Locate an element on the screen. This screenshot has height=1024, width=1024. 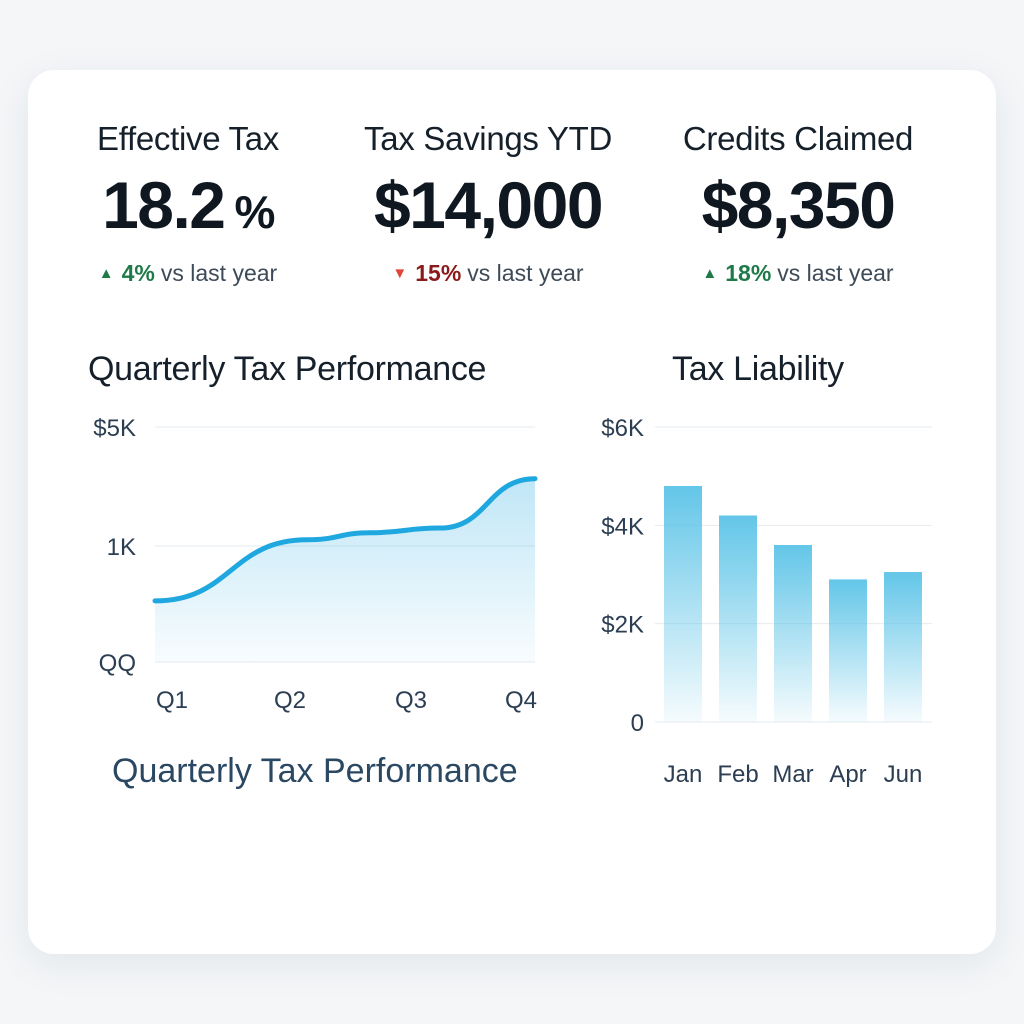
liability-chart-title: Tax Liability is located at coordinates (758, 369).